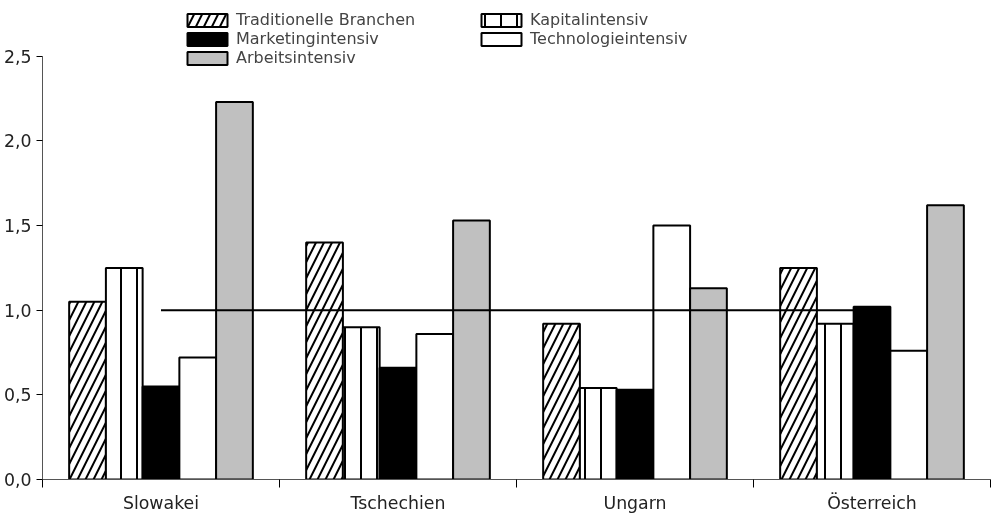  What do you see at coordinates (17, 56) in the screenshot?
I see `y-tick-label: 2,5` at bounding box center [17, 56].